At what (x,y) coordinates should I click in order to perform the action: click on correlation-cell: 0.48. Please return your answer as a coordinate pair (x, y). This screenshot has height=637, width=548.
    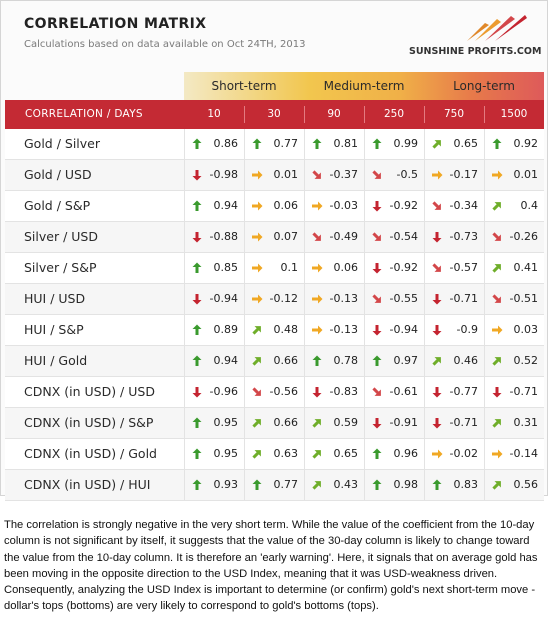
    Looking at the image, I should click on (274, 330).